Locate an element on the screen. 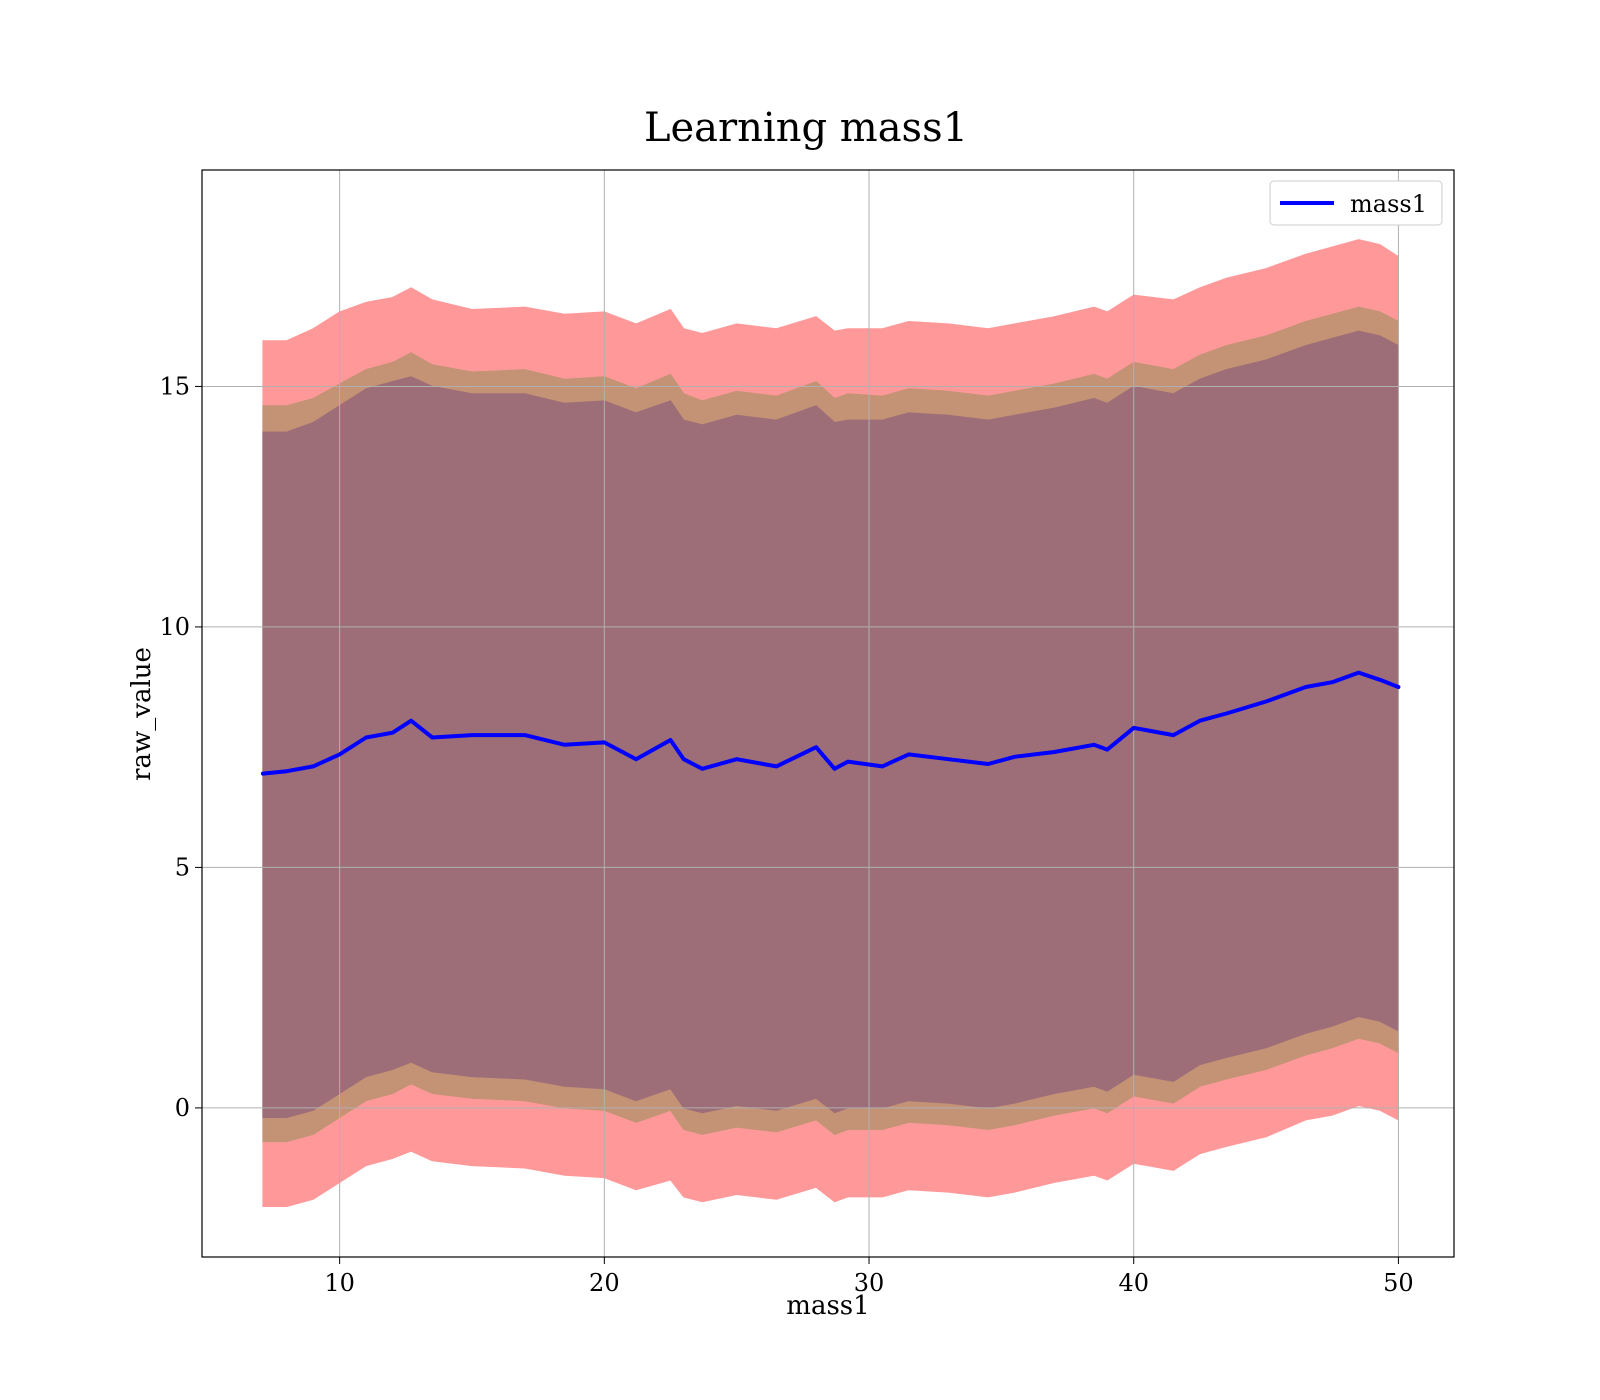 The image size is (1600, 1400). series-lines is located at coordinates (830, 723).